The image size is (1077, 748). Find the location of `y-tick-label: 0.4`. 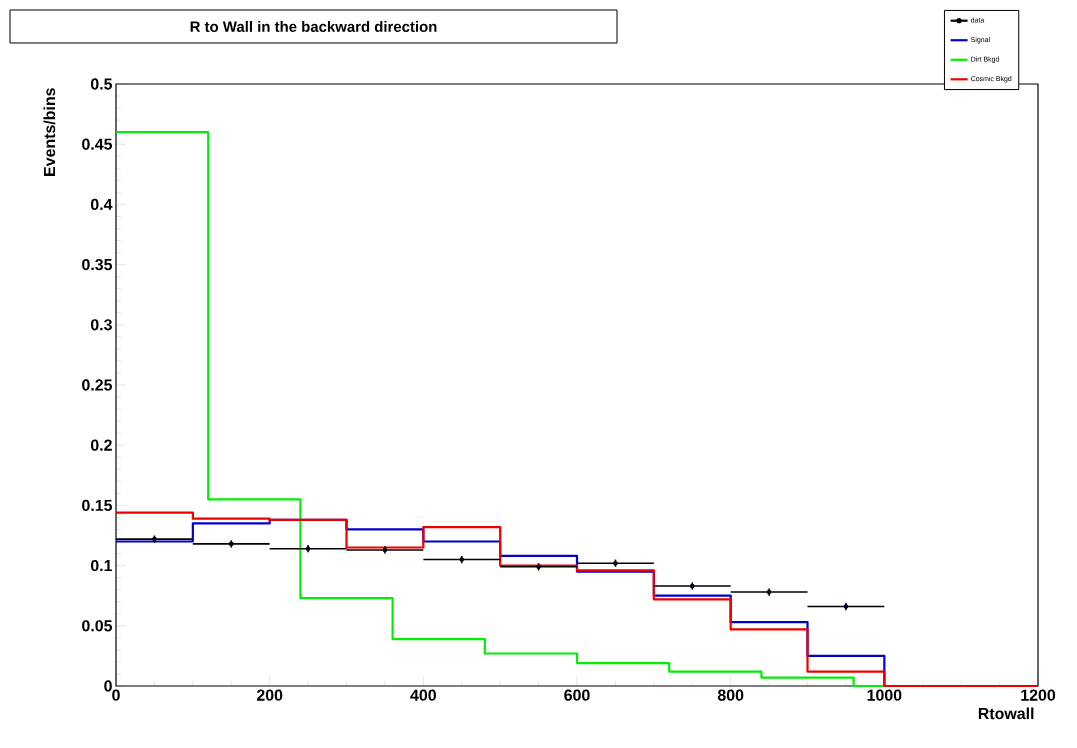

y-tick-label: 0.4 is located at coordinates (101, 204).